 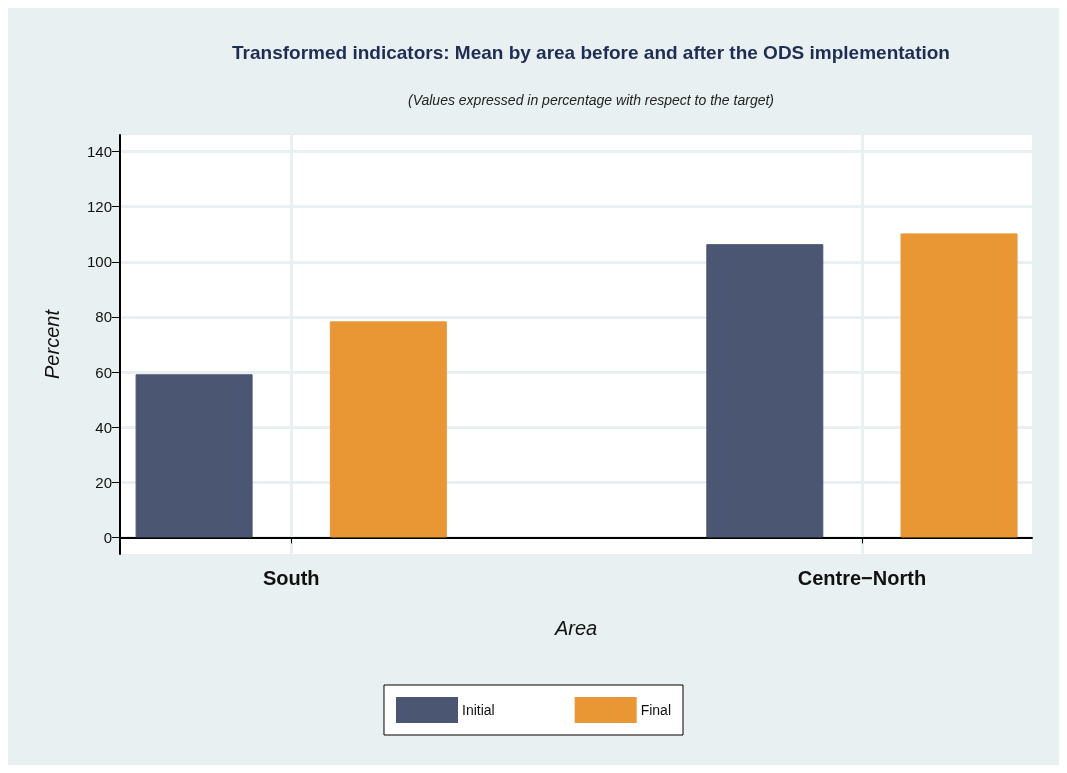 I want to click on y-axis-title: Percent, so click(x=52, y=343).